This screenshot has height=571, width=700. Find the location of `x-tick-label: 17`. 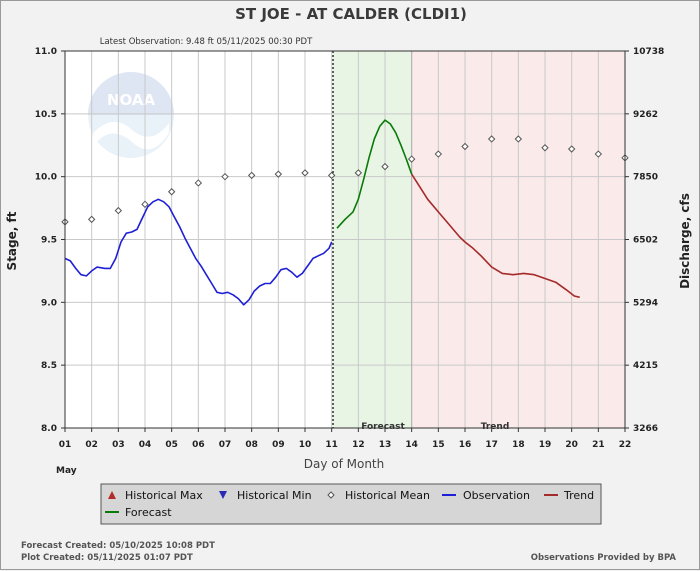

x-tick-label: 17 is located at coordinates (491, 445).